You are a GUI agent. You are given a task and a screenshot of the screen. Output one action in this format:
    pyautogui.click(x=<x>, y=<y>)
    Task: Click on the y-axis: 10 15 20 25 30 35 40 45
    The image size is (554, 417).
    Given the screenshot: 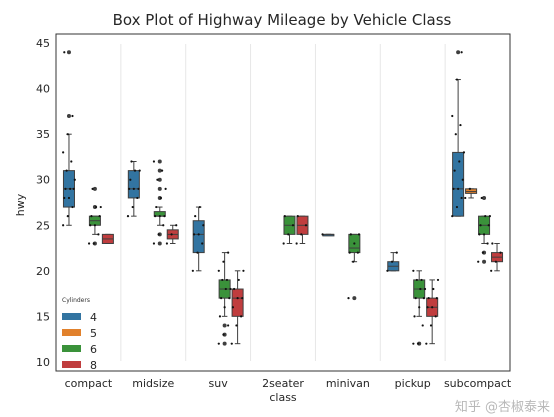 What is the action you would take?
    pyautogui.click(x=43, y=203)
    